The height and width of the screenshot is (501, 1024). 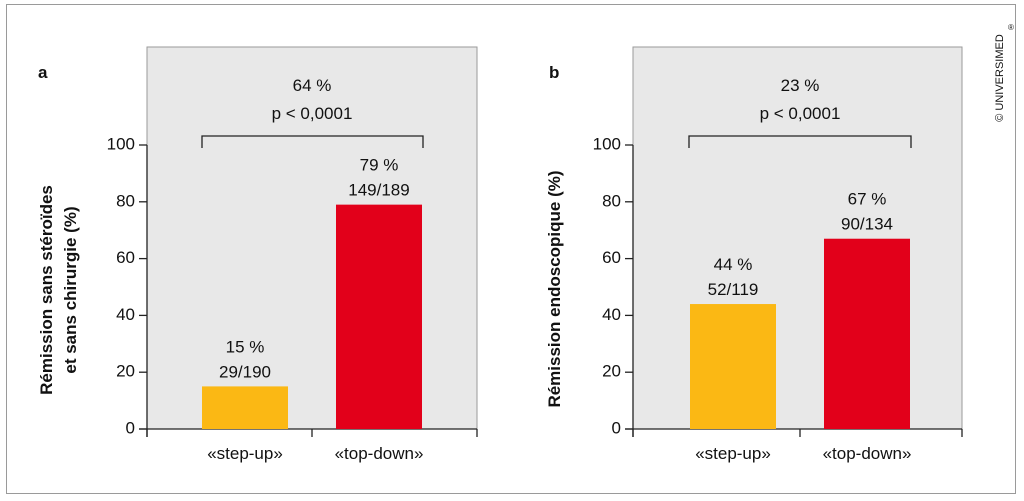 I want to click on panel-b-bracket-difference: 23 %, so click(x=800, y=85).